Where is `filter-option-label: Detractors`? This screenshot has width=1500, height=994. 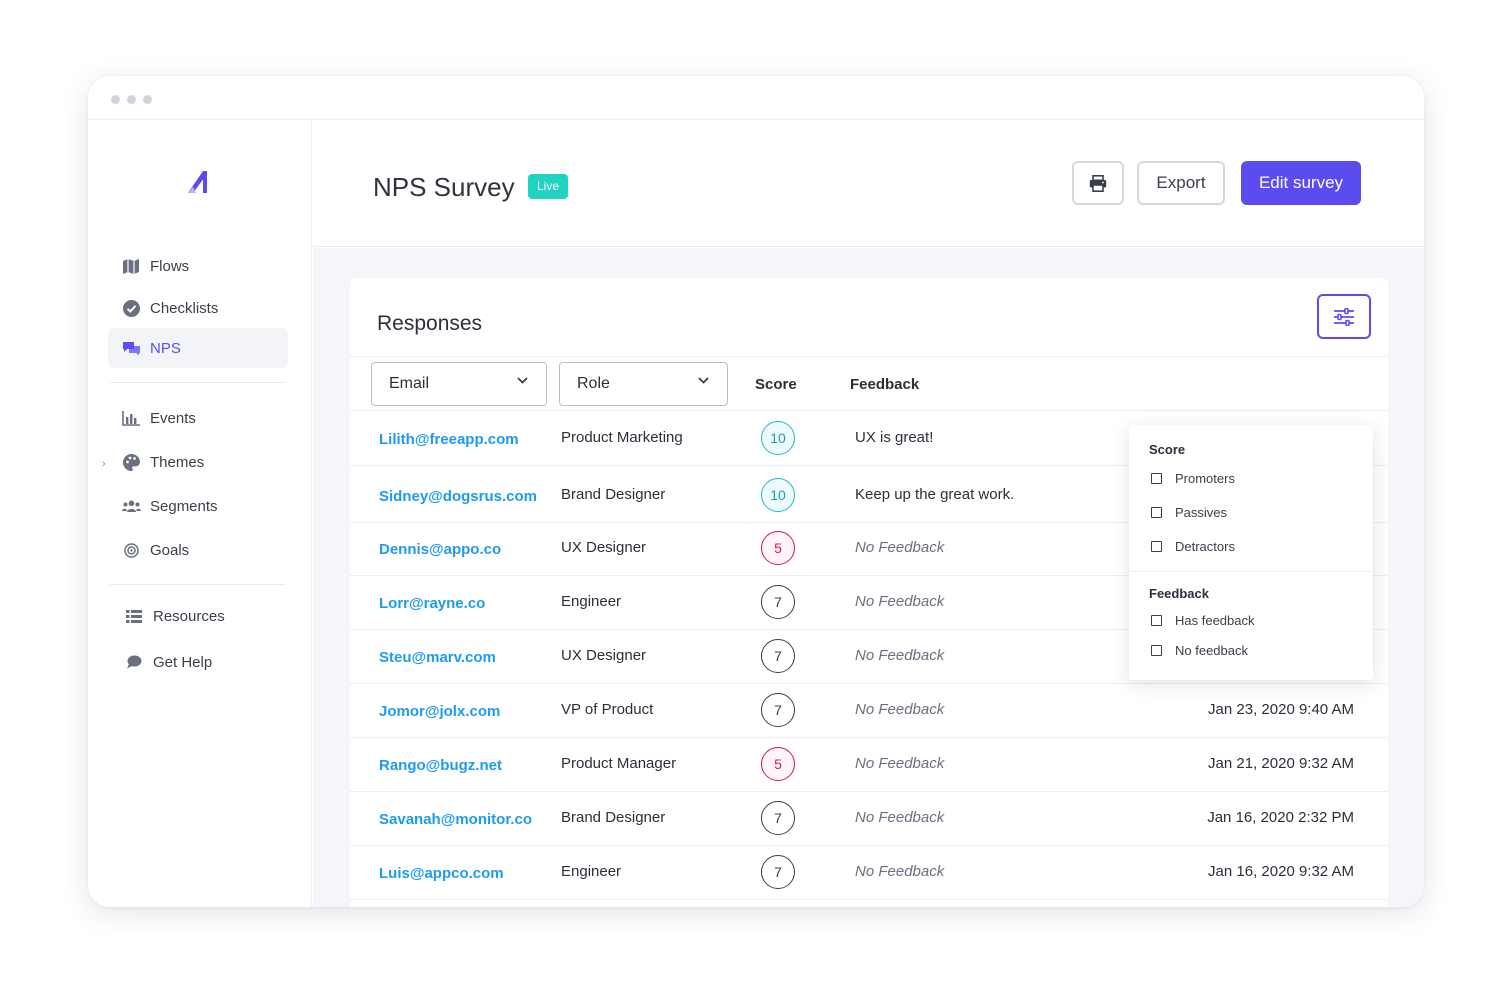
filter-option-label: Detractors is located at coordinates (1205, 546).